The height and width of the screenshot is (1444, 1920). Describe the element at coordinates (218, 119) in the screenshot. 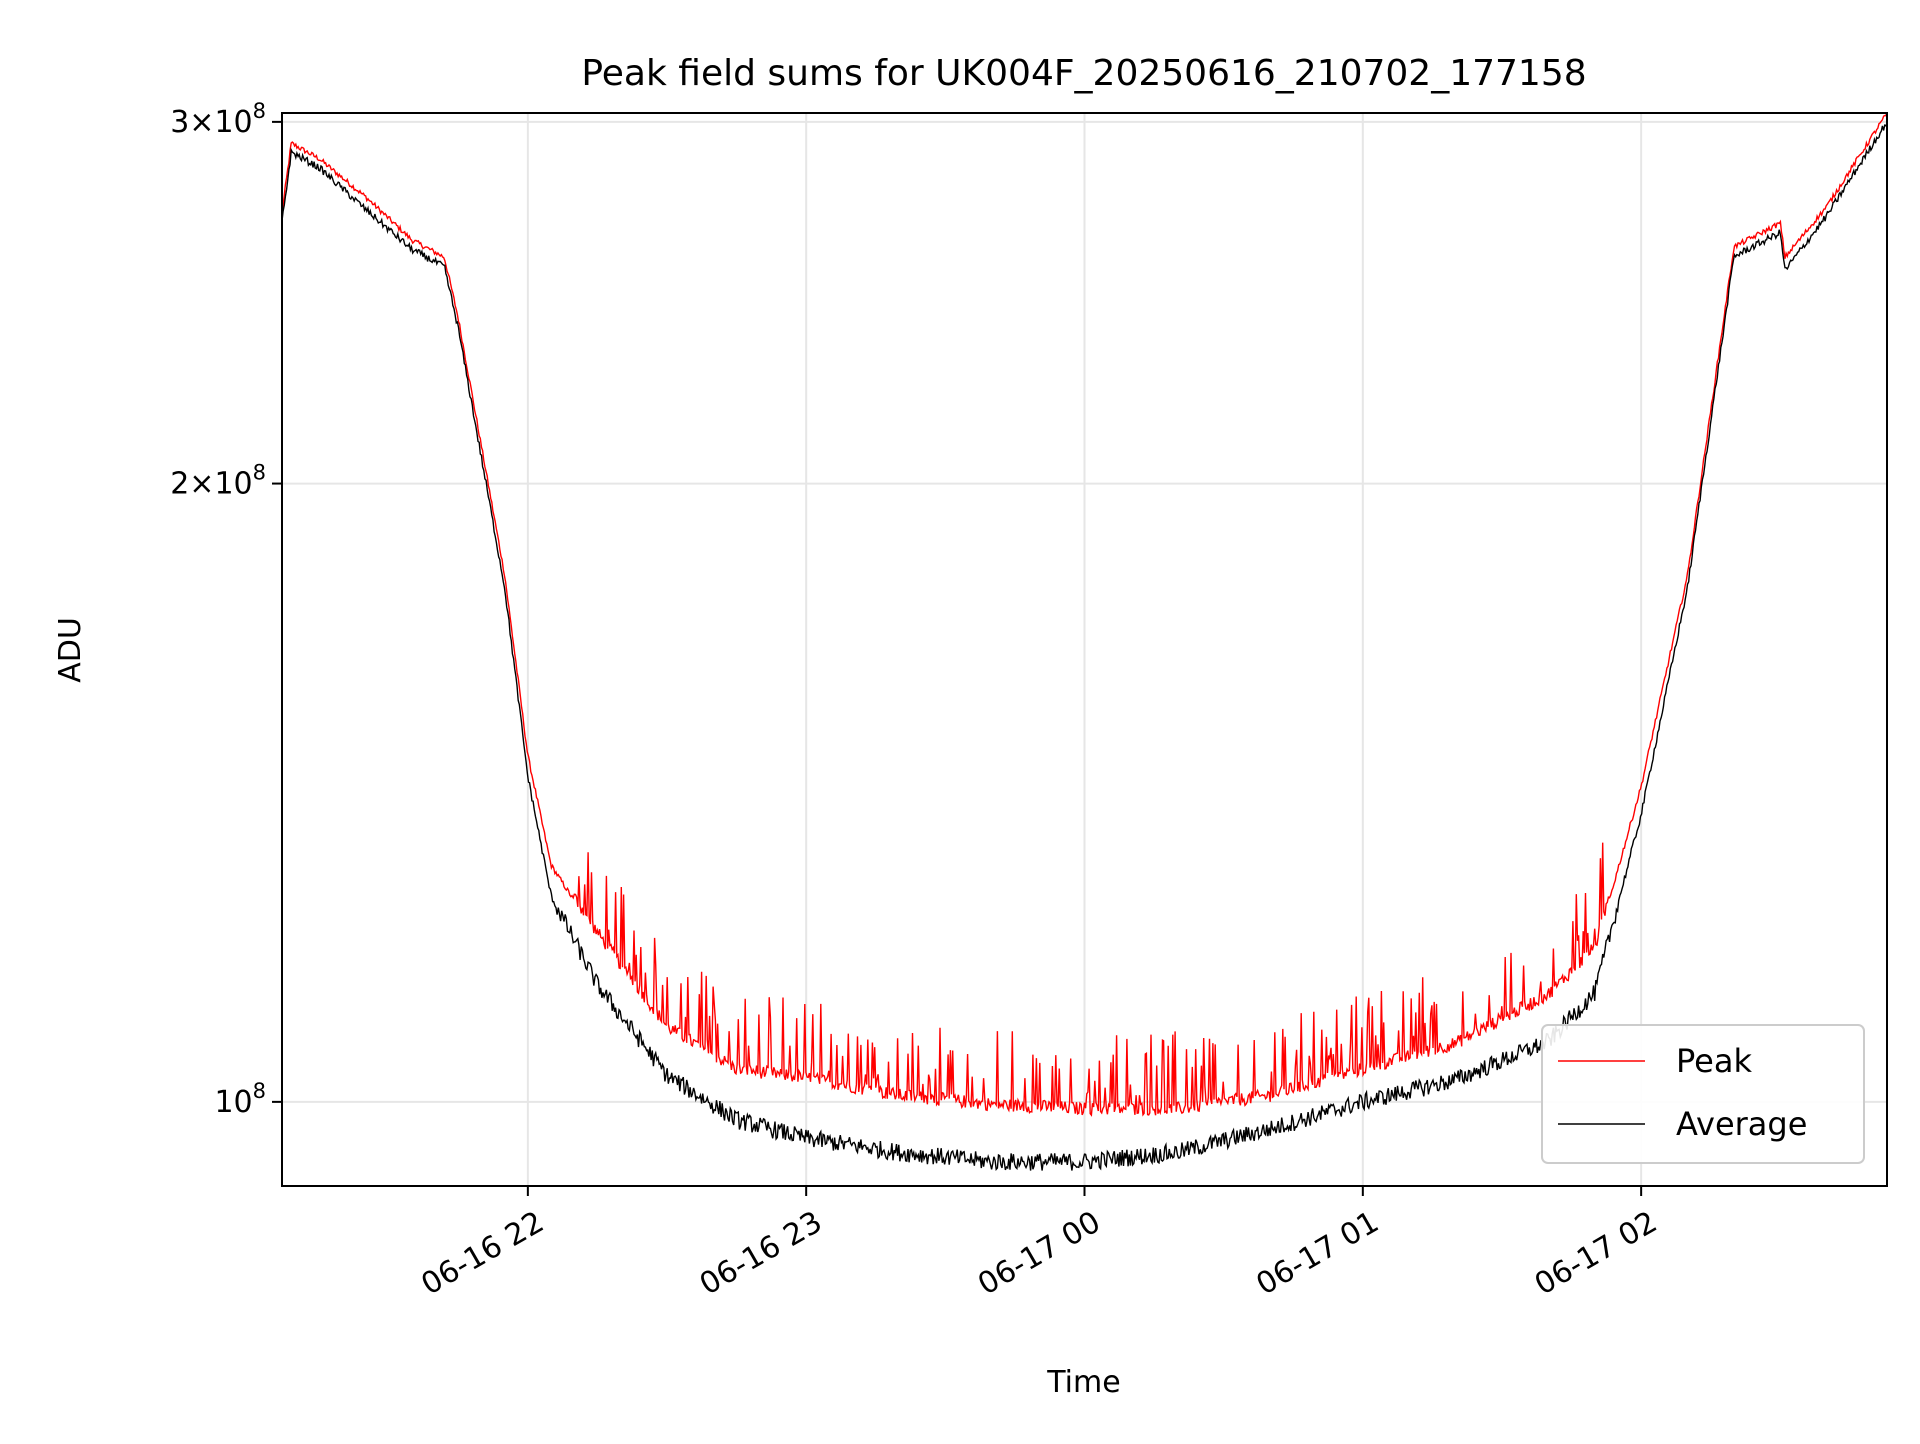

I see `y-tick-label: 3×108` at that location.